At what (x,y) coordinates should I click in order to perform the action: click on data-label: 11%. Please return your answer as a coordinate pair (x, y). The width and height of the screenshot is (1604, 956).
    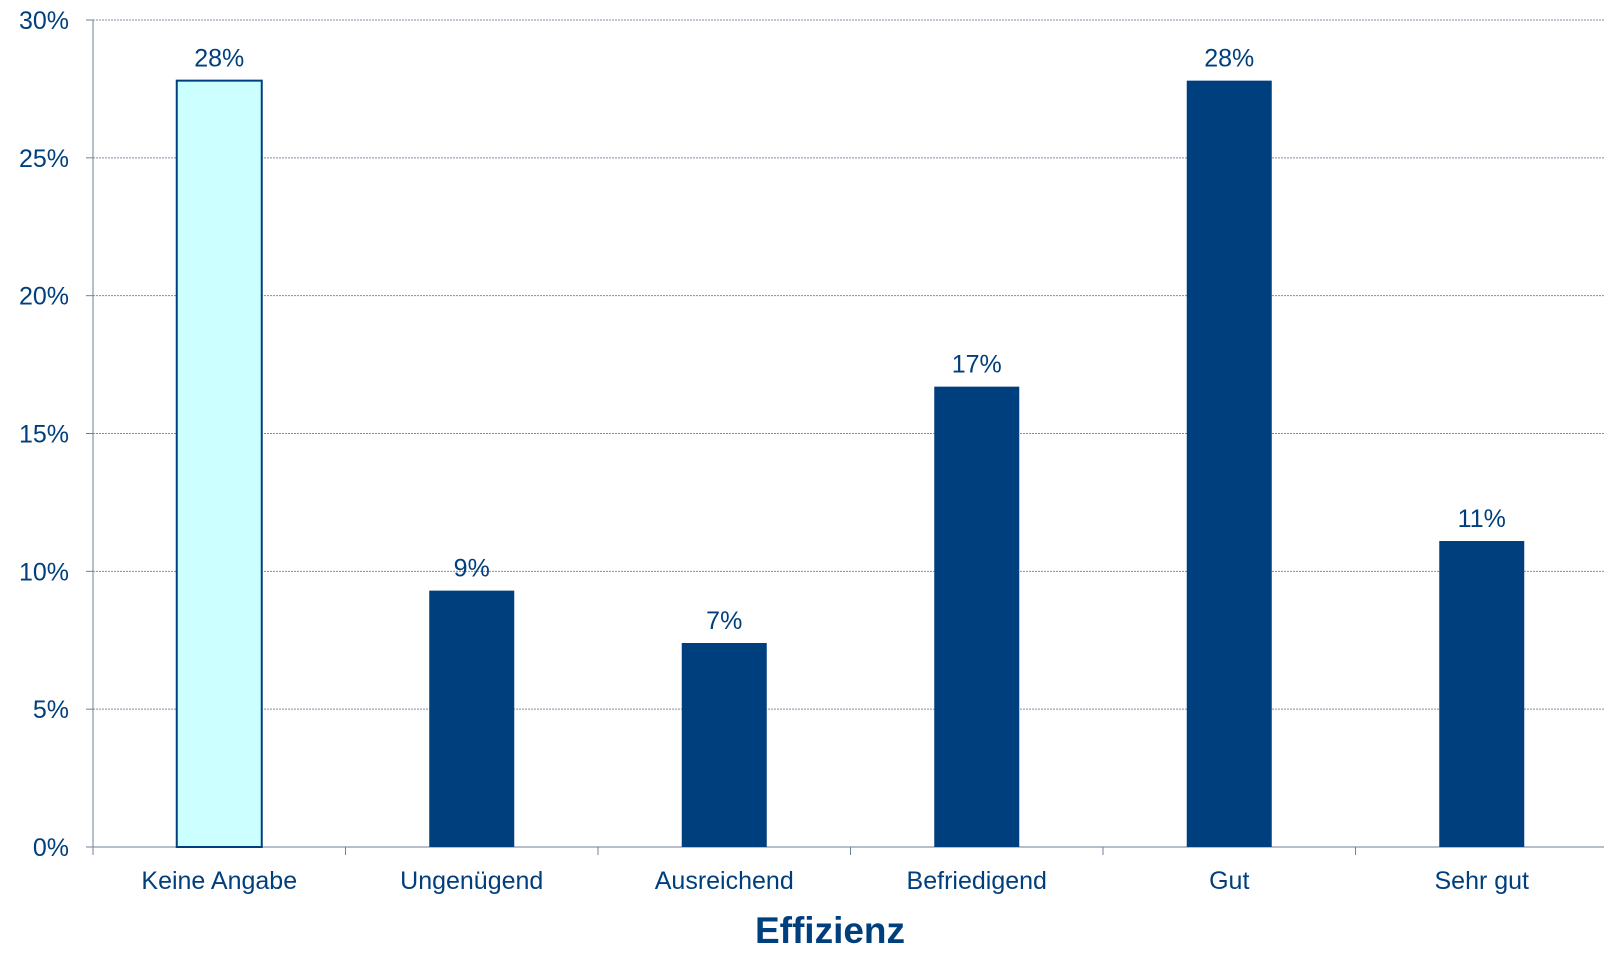
    Looking at the image, I should click on (1482, 519).